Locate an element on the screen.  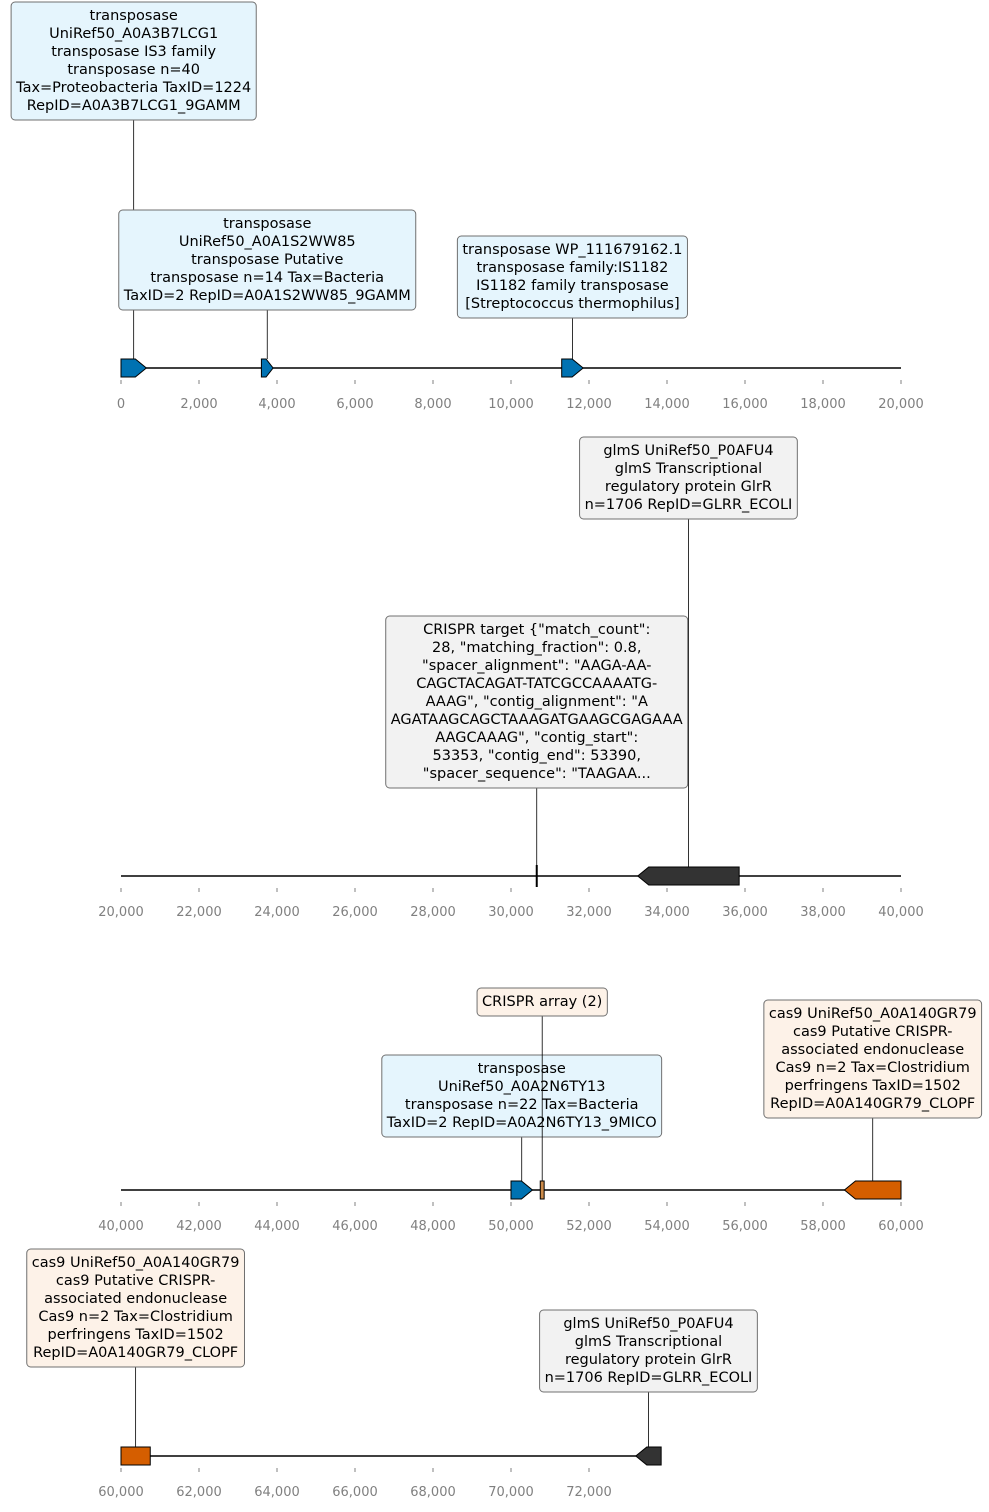
axis-tick-label: 22,000 is located at coordinates (199, 912).